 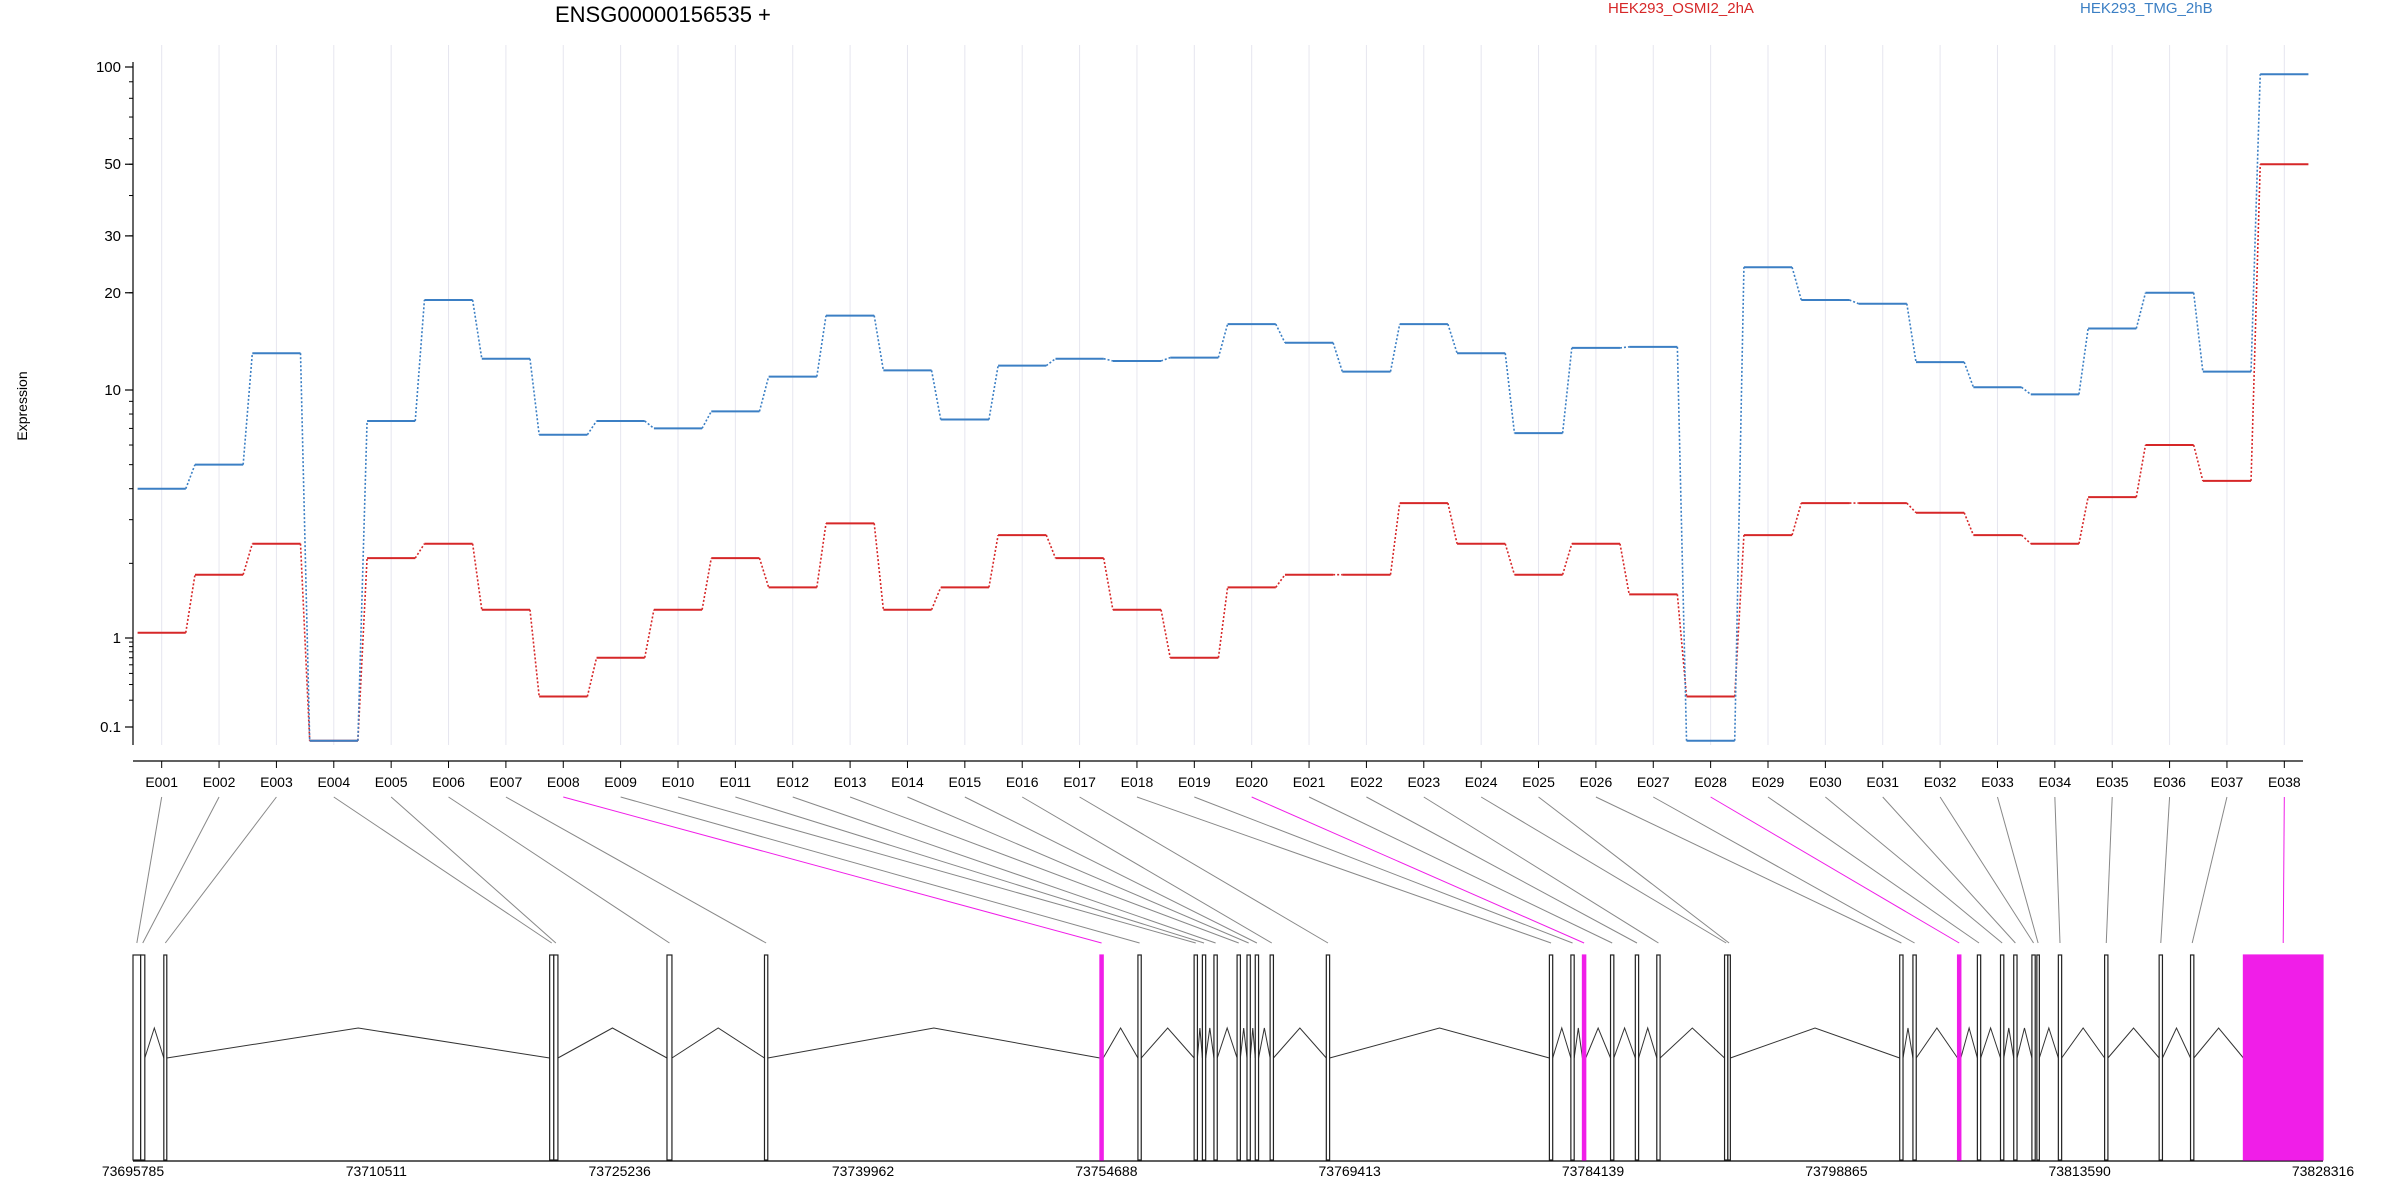 I want to click on x-tick-label: E037, so click(x=2227, y=782).